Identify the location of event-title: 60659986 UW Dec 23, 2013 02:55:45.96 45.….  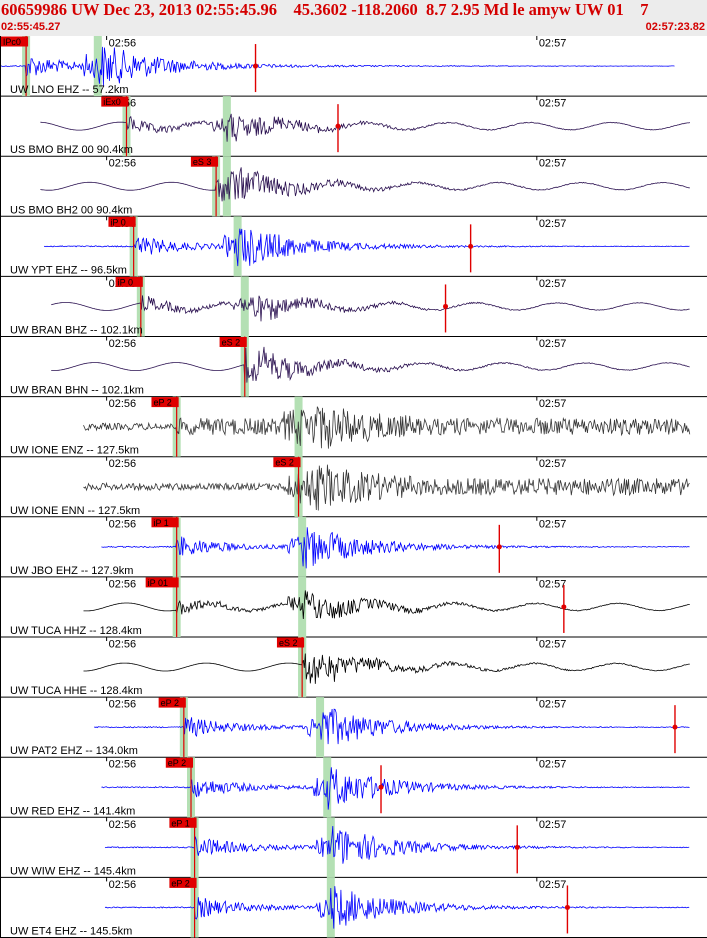
(325, 9).